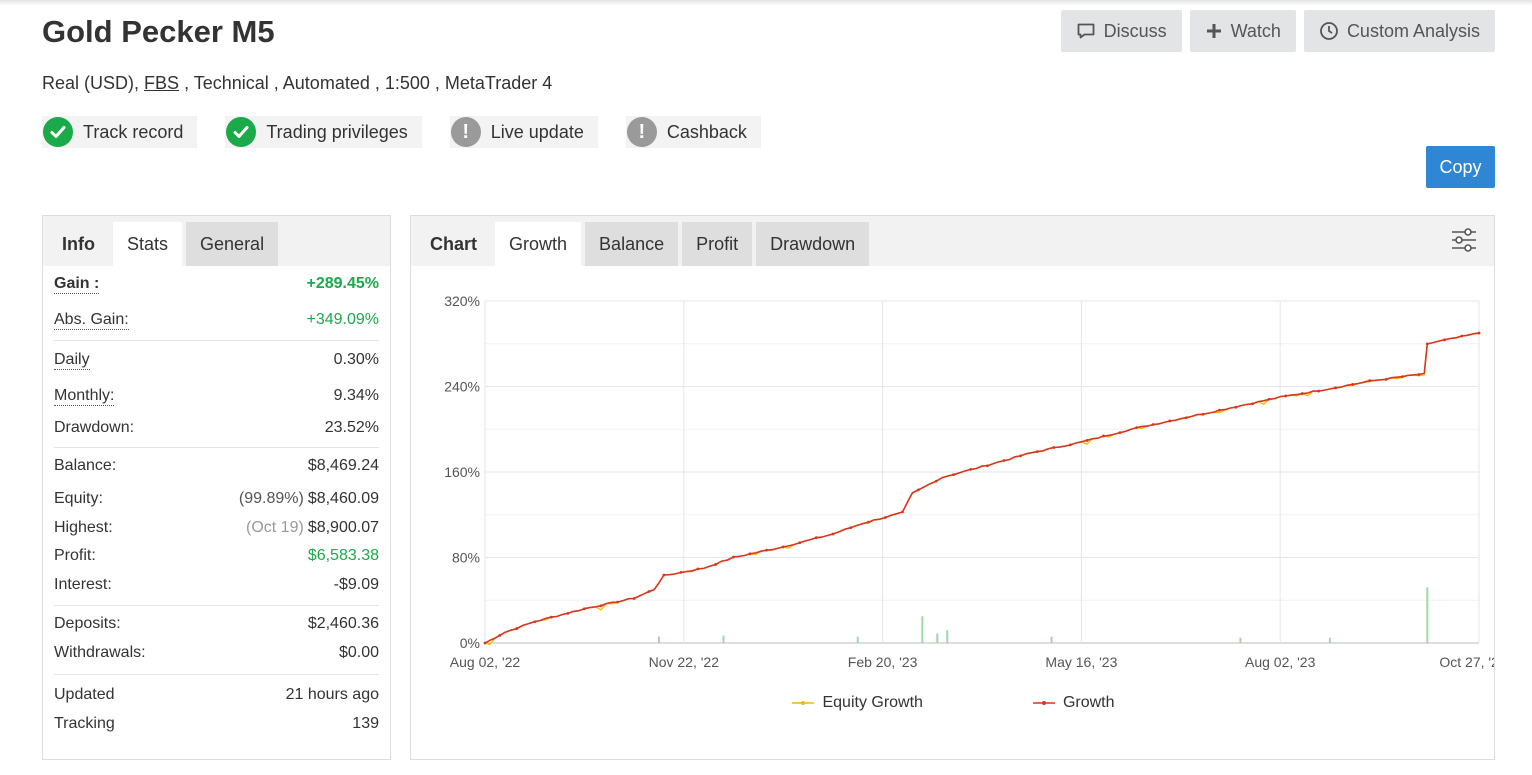  I want to click on highest-value: $8,900.07, so click(343, 527).